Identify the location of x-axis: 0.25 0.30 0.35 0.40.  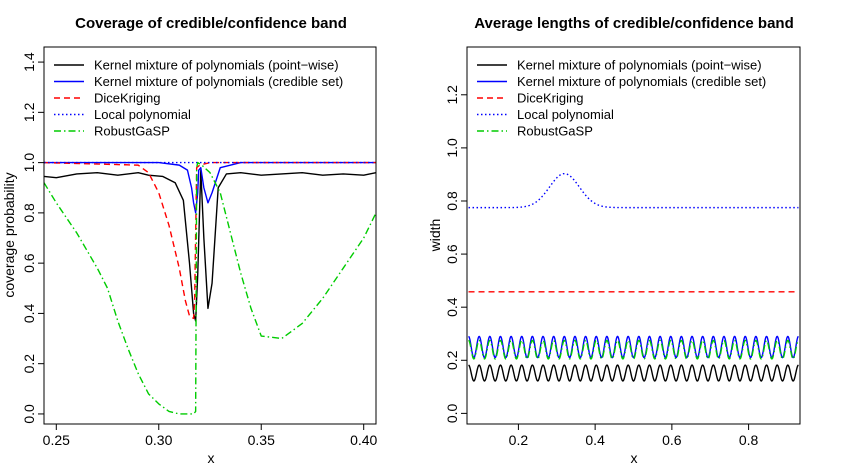
(210, 436).